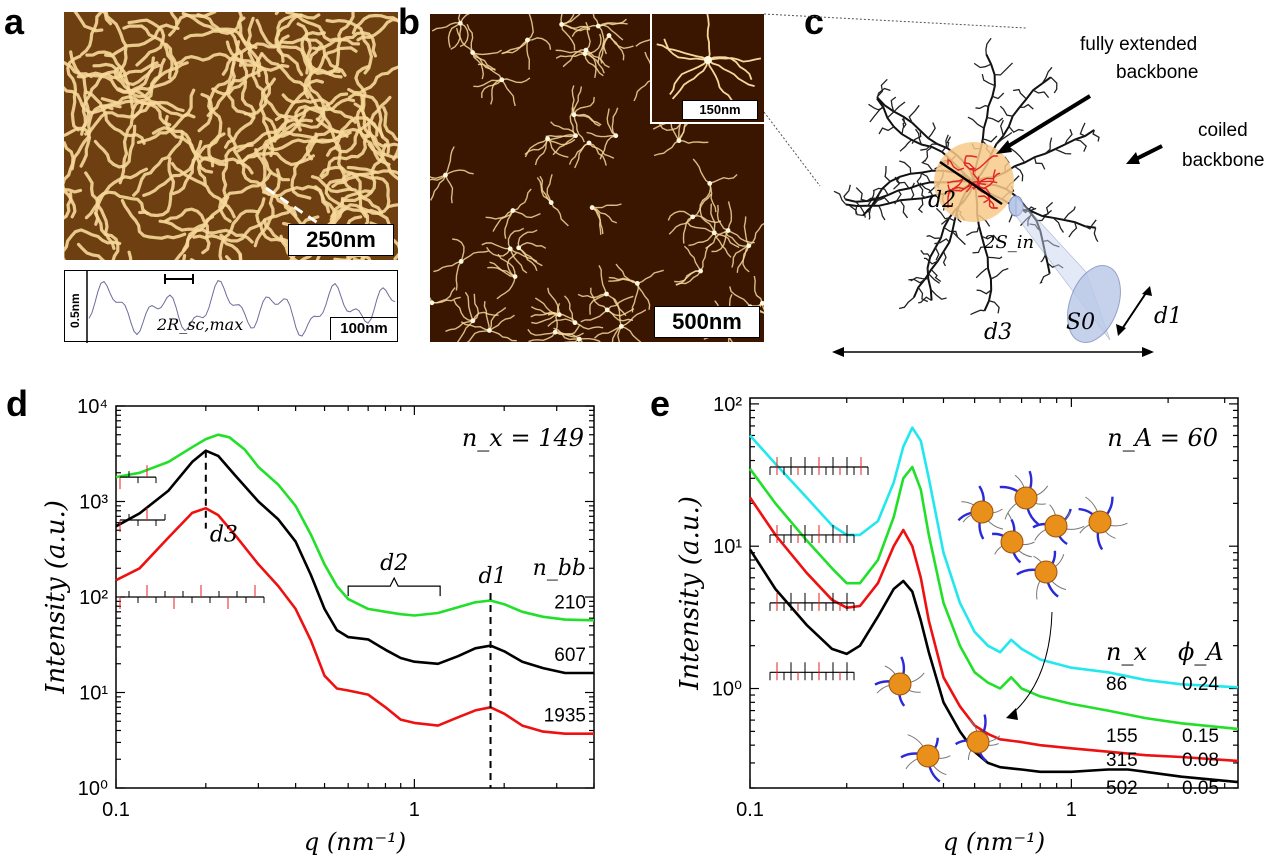 This screenshot has height=861, width=1270. What do you see at coordinates (570, 602) in the screenshot?
I see `series-end-label: 210` at bounding box center [570, 602].